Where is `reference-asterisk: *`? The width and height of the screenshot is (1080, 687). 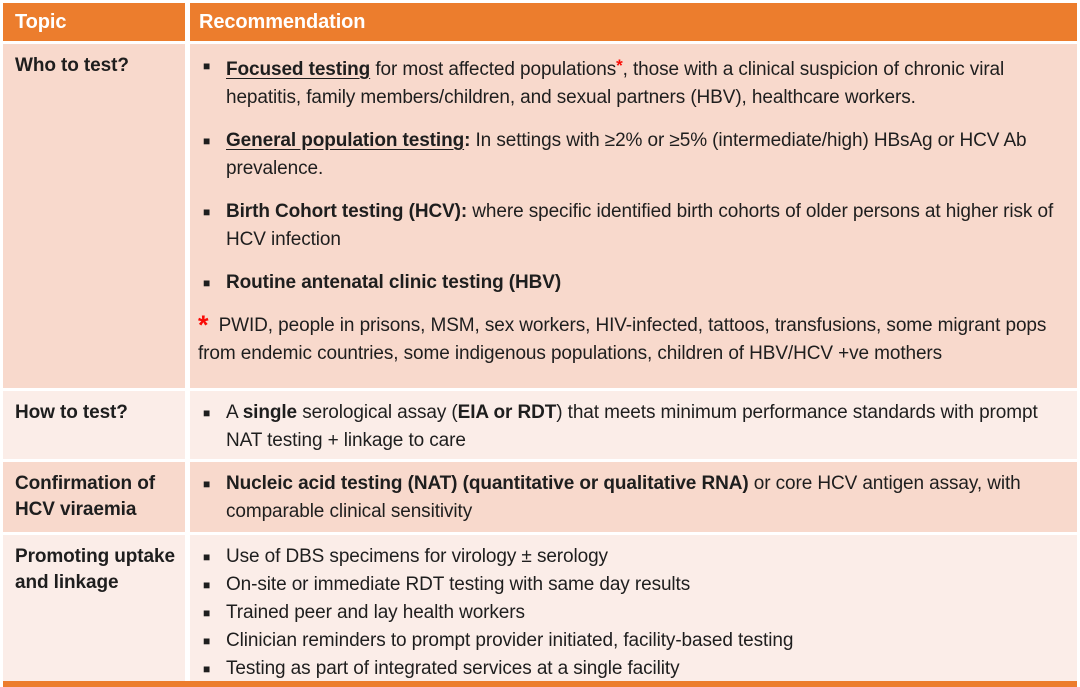
reference-asterisk: * is located at coordinates (619, 65).